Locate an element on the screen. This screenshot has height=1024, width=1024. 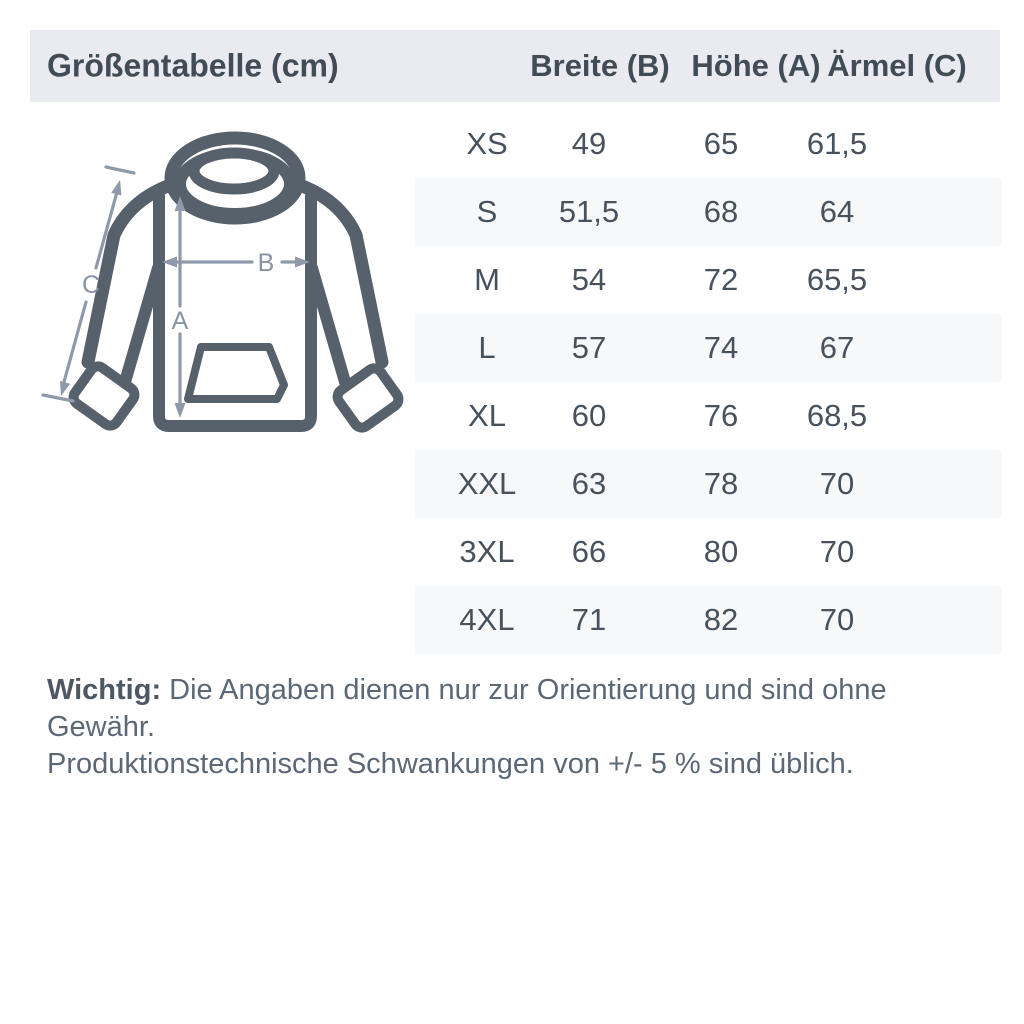
right-sleeve-outer-edge is located at coordinates (339, 273).